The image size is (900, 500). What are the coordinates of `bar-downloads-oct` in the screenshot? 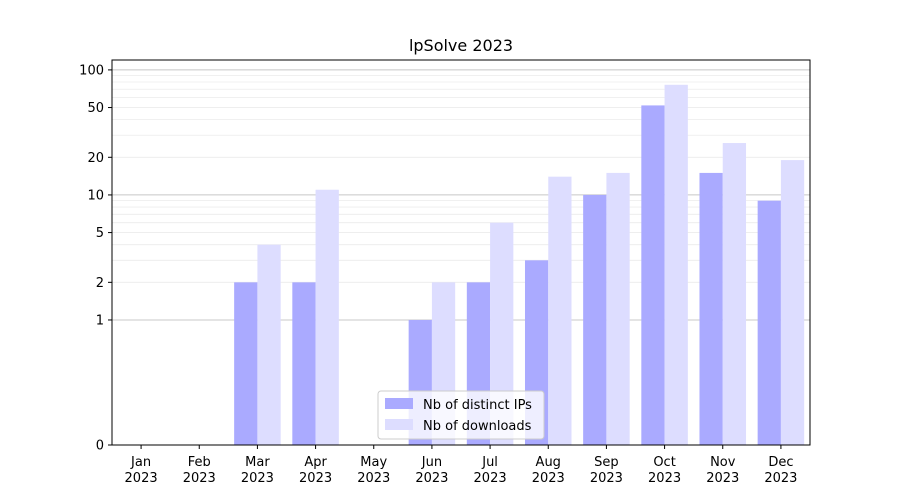 It's located at (676, 264).